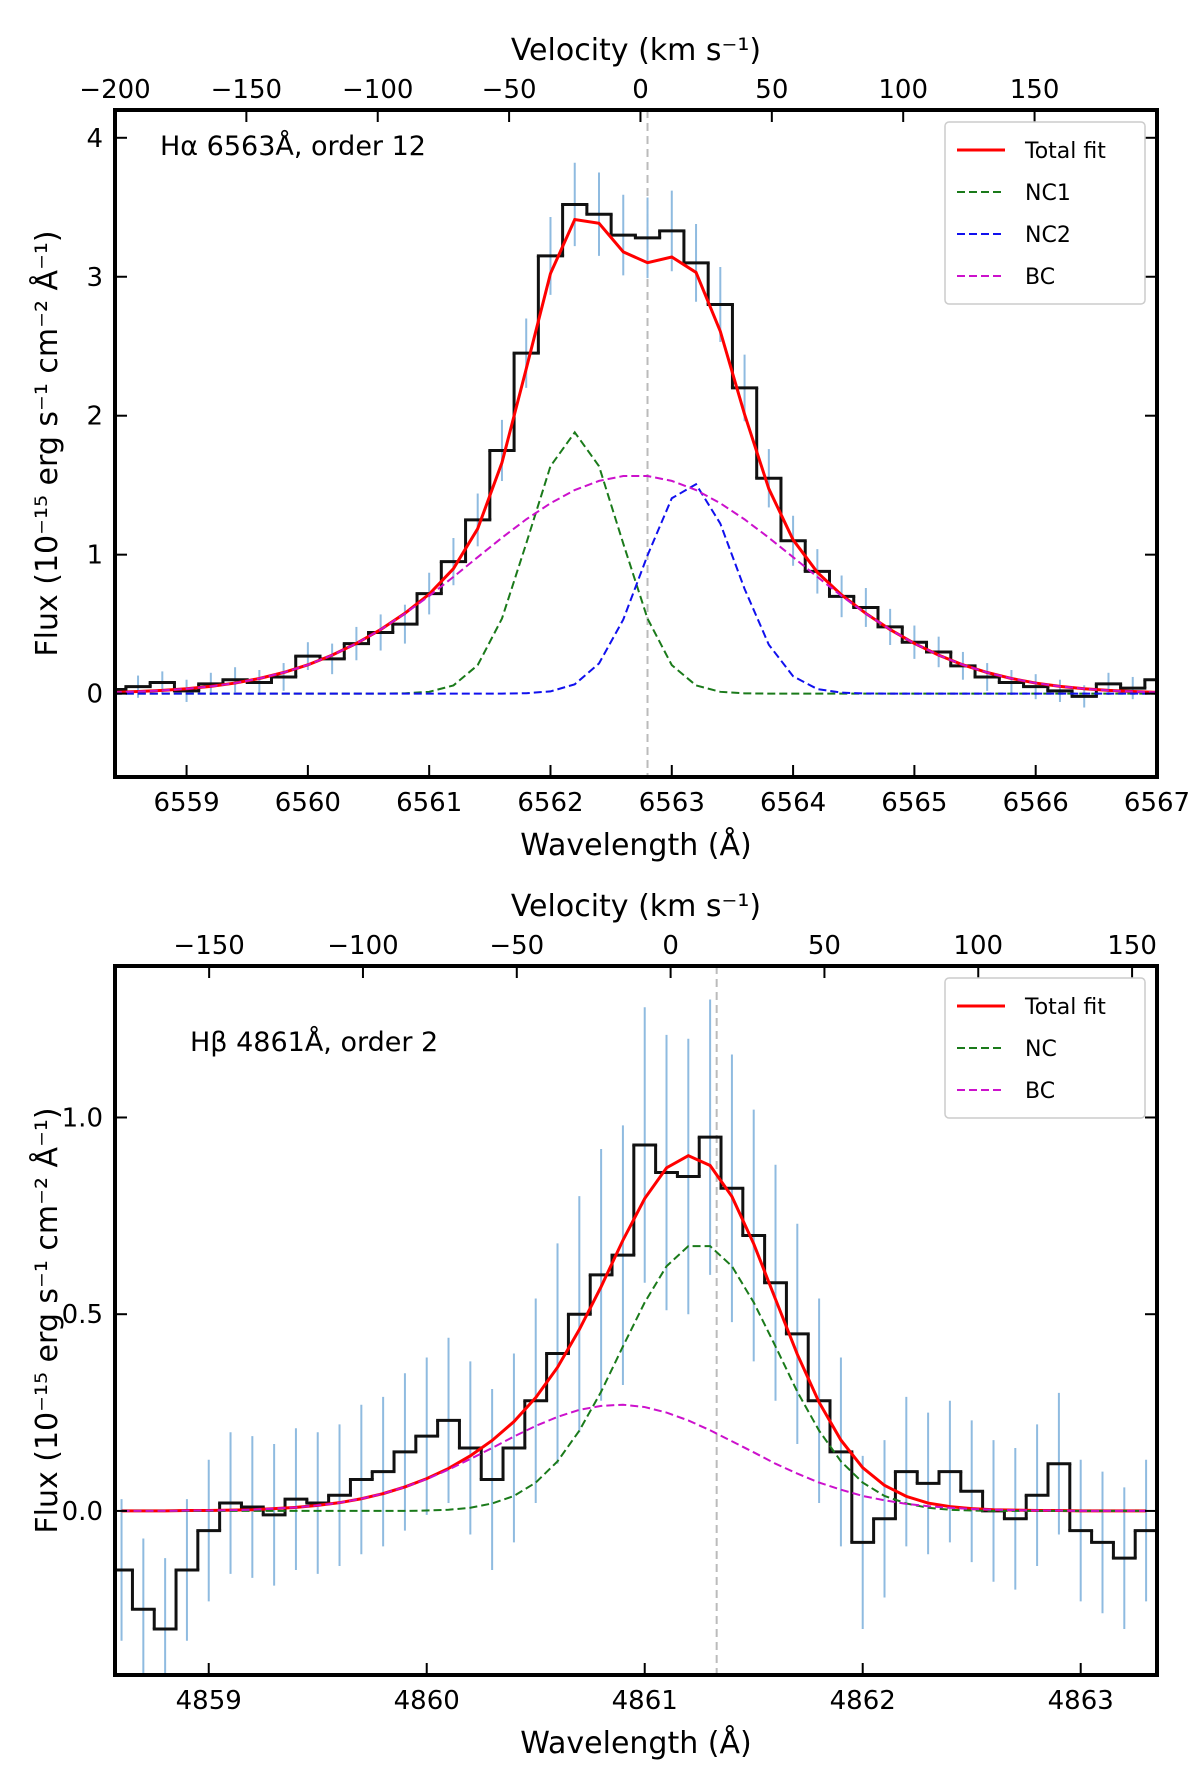  What do you see at coordinates (114, 90) in the screenshot?
I see `x2-tick-label: −200` at bounding box center [114, 90].